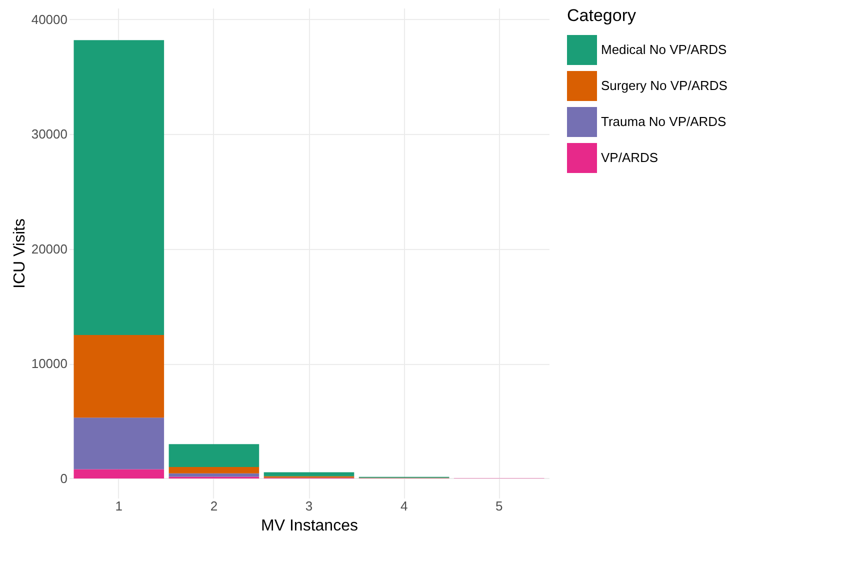  I want to click on y-tick-label: 10000, so click(49, 364).